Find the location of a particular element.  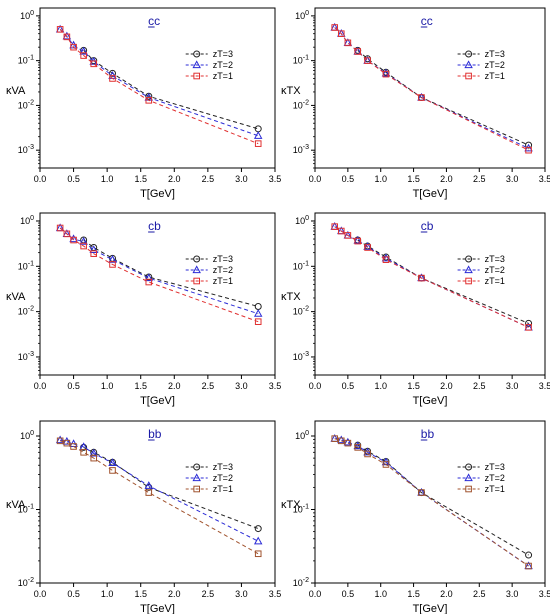

x-tick-label: 3.0 is located at coordinates (241, 594).